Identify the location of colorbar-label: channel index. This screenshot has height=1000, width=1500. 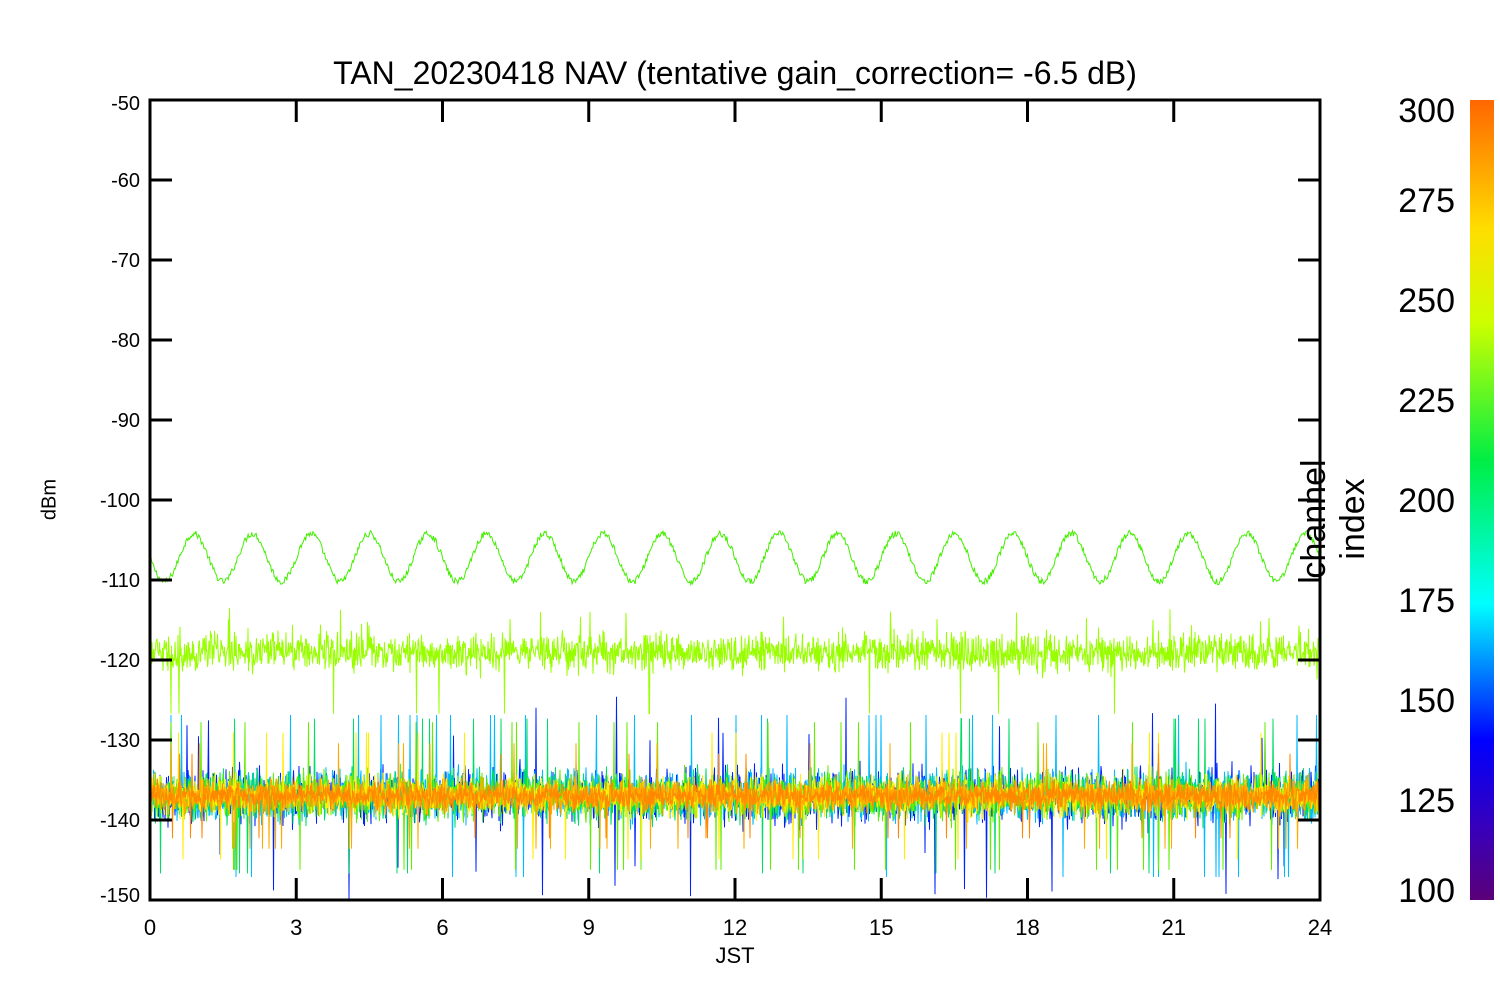
(1333, 519).